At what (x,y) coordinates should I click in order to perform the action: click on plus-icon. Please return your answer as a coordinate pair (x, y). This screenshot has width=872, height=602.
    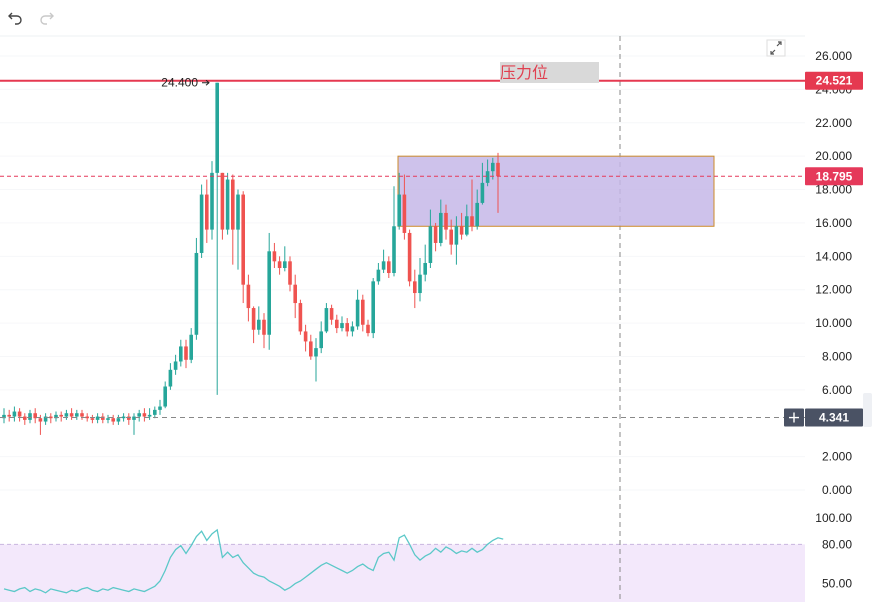
    Looking at the image, I should click on (794, 417).